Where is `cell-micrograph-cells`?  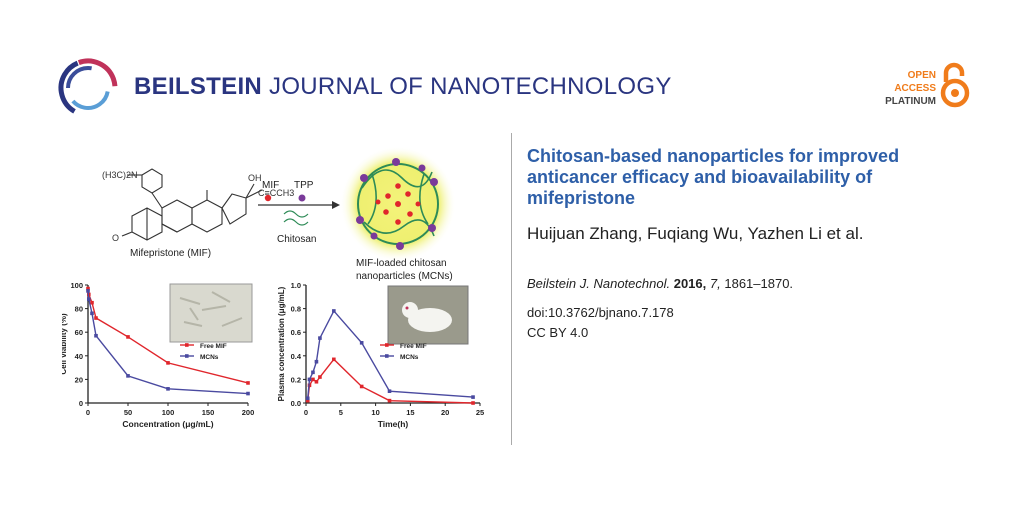
cell-micrograph-cells is located at coordinates (211, 309).